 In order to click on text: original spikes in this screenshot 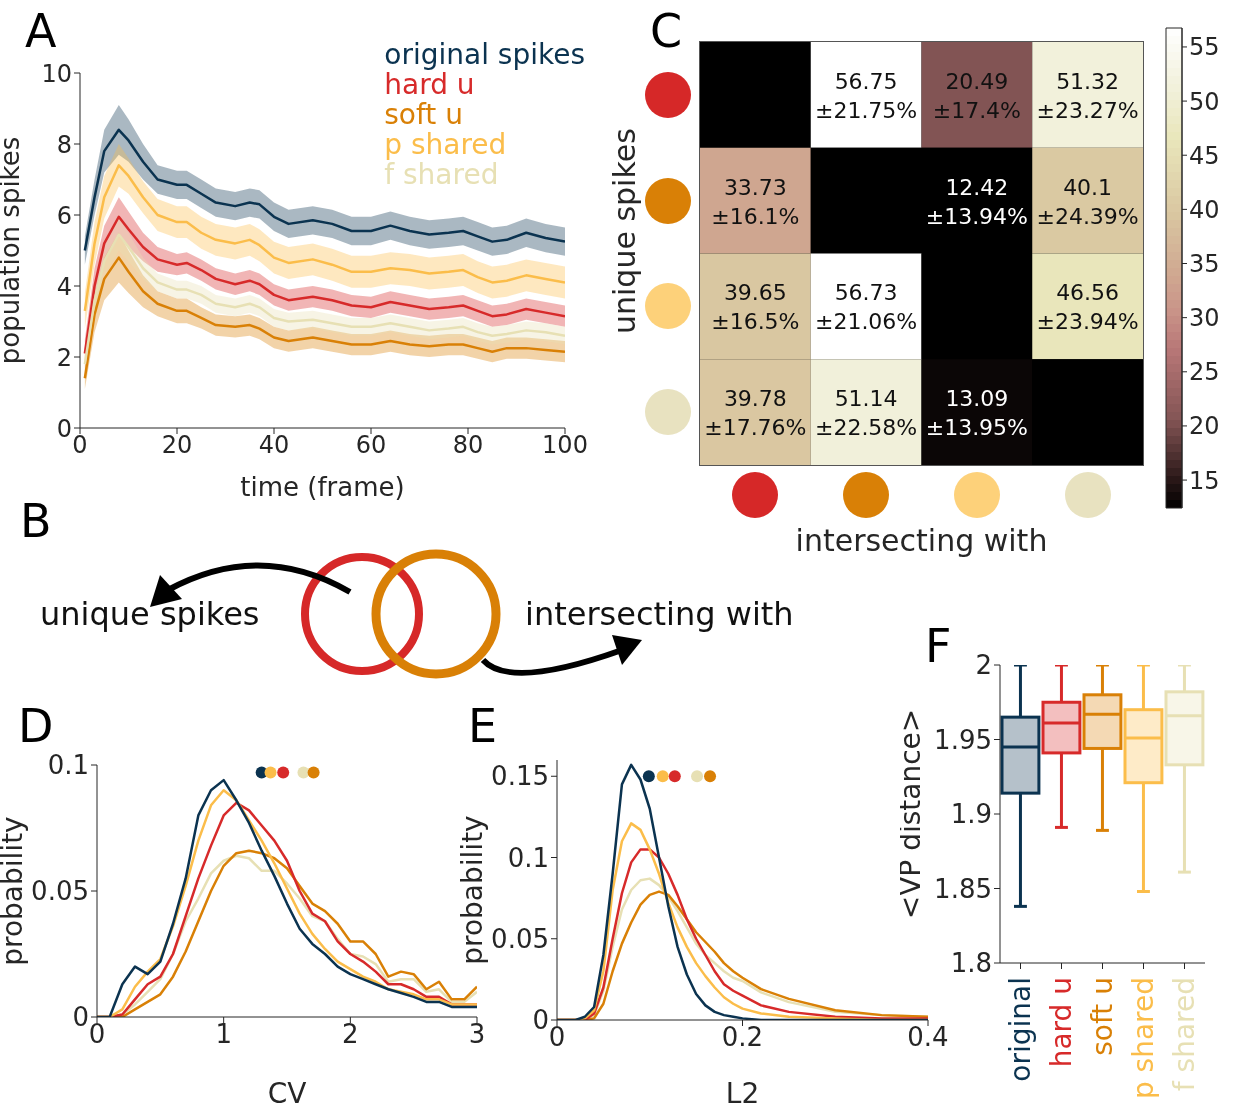, I will do `click(484, 54)`.